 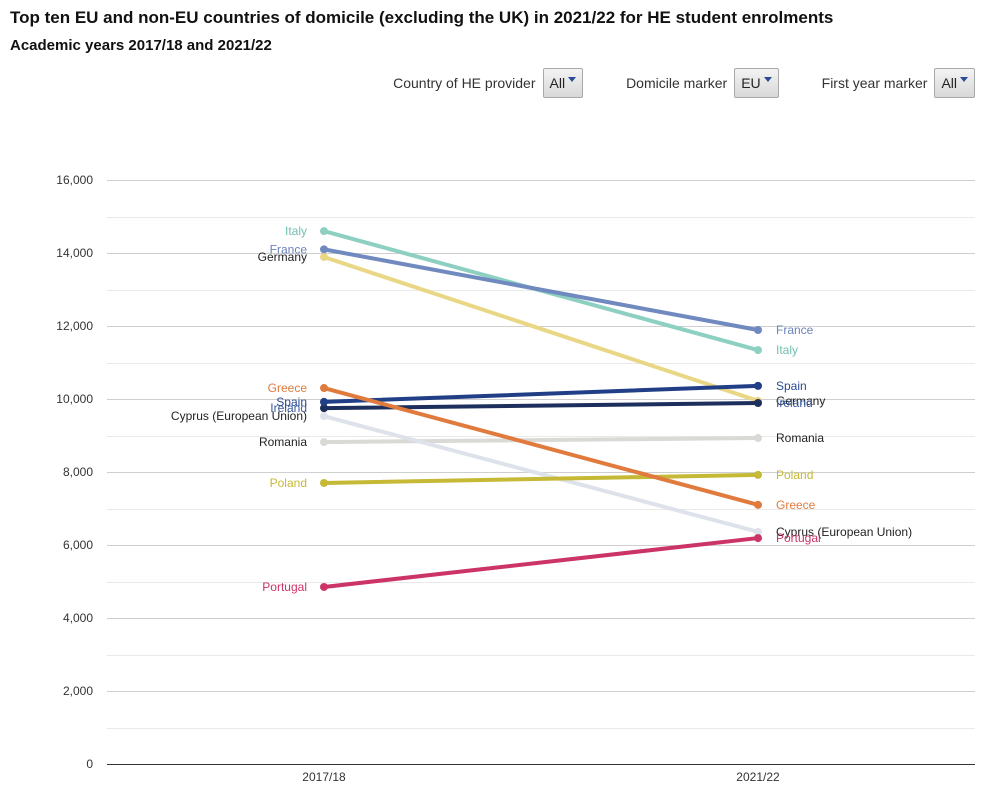 What do you see at coordinates (844, 532) in the screenshot?
I see `label-cyprus-european-union-end: Cyprus (European Union)` at bounding box center [844, 532].